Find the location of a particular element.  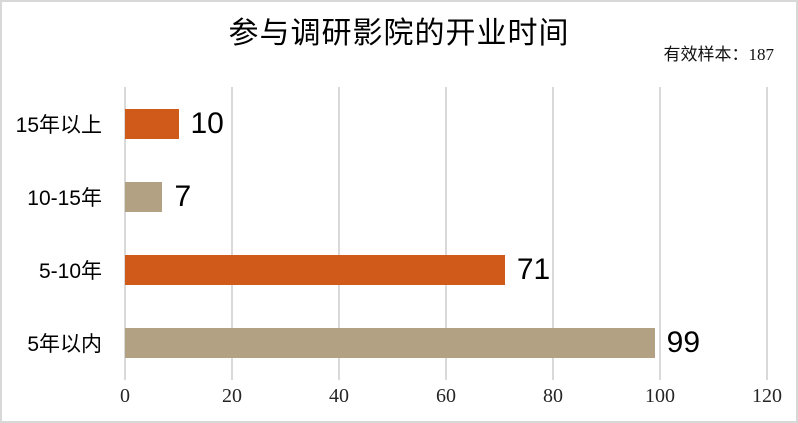

x-tick-label-80: 80 is located at coordinates (553, 396).